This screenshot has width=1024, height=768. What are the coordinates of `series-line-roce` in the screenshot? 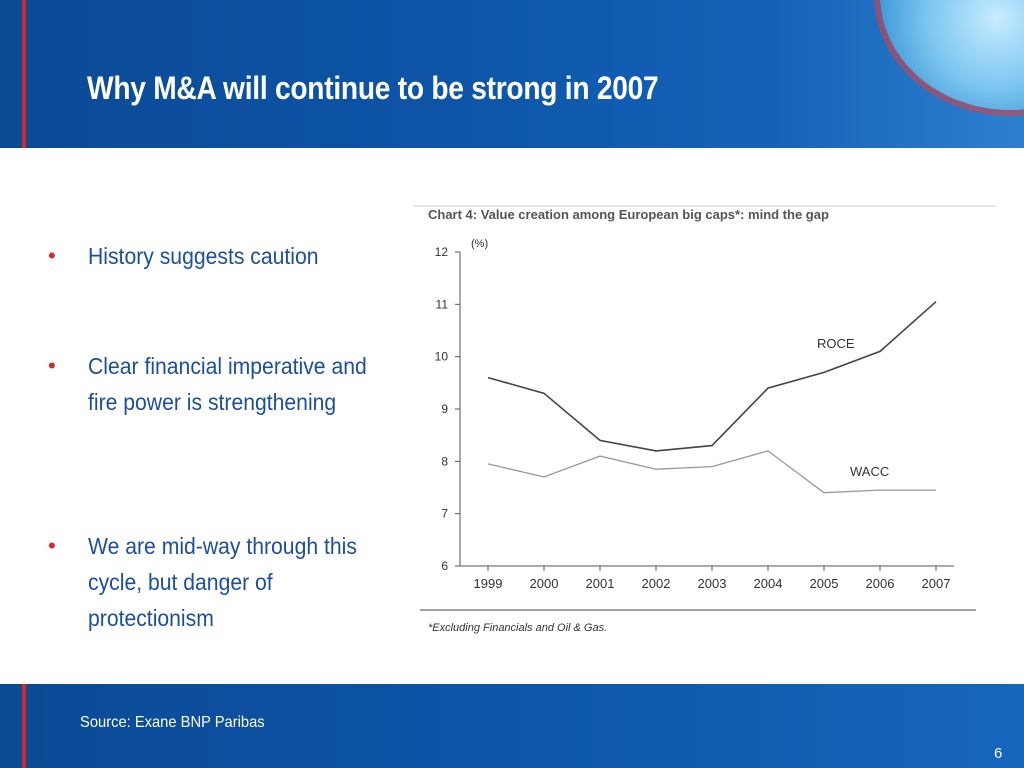 It's located at (712, 376).